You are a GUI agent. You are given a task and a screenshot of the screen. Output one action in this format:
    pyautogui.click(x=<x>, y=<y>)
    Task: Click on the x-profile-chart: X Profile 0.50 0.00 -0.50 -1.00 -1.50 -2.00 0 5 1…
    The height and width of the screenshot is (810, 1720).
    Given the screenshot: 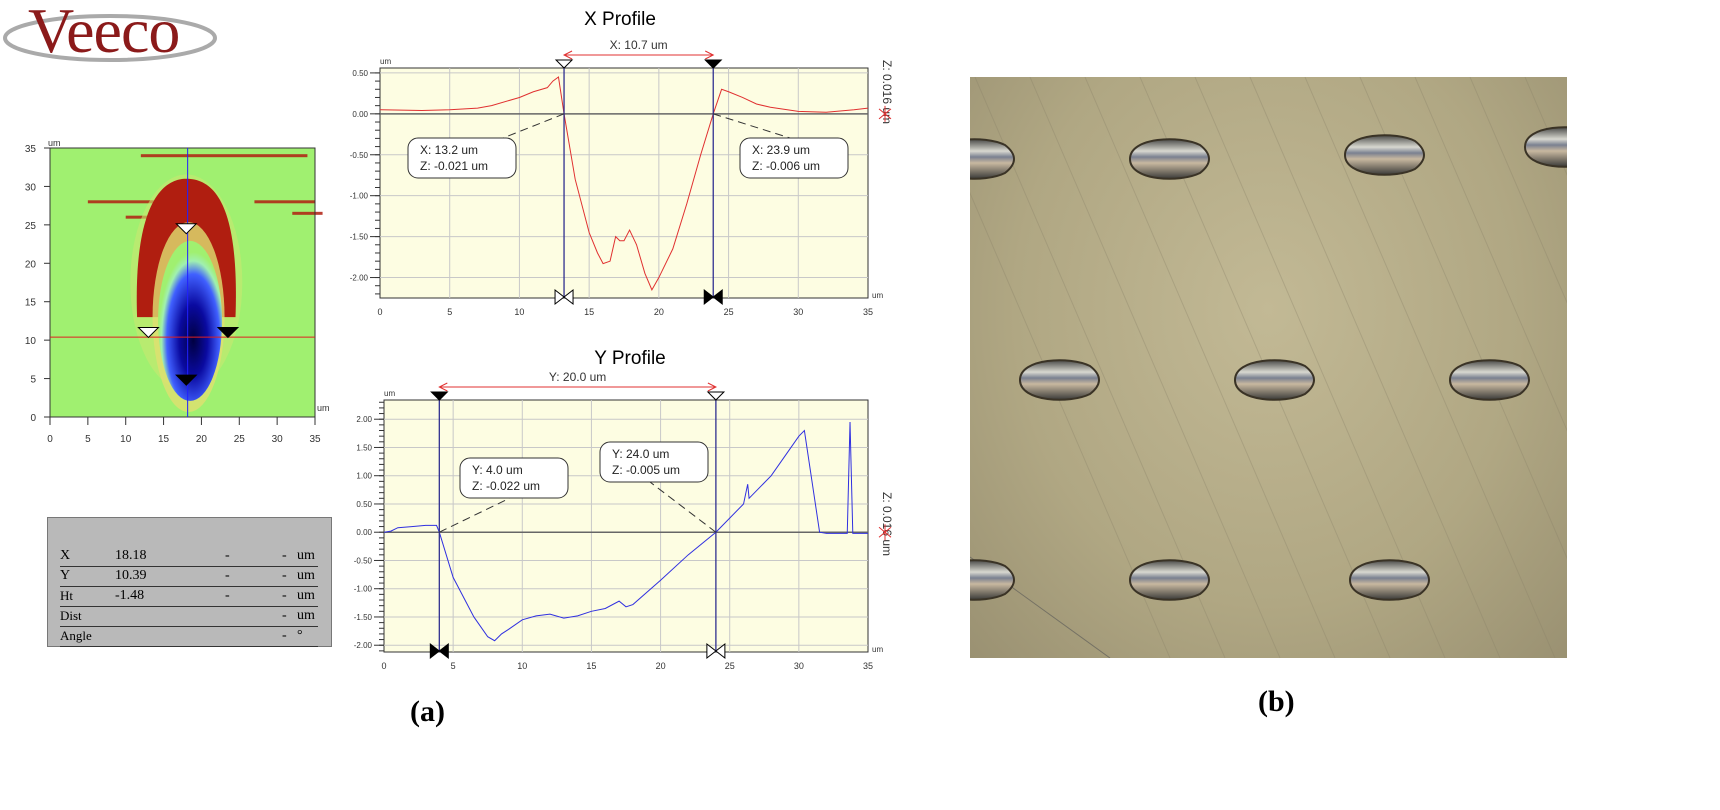 What is the action you would take?
    pyautogui.click(x=622, y=163)
    